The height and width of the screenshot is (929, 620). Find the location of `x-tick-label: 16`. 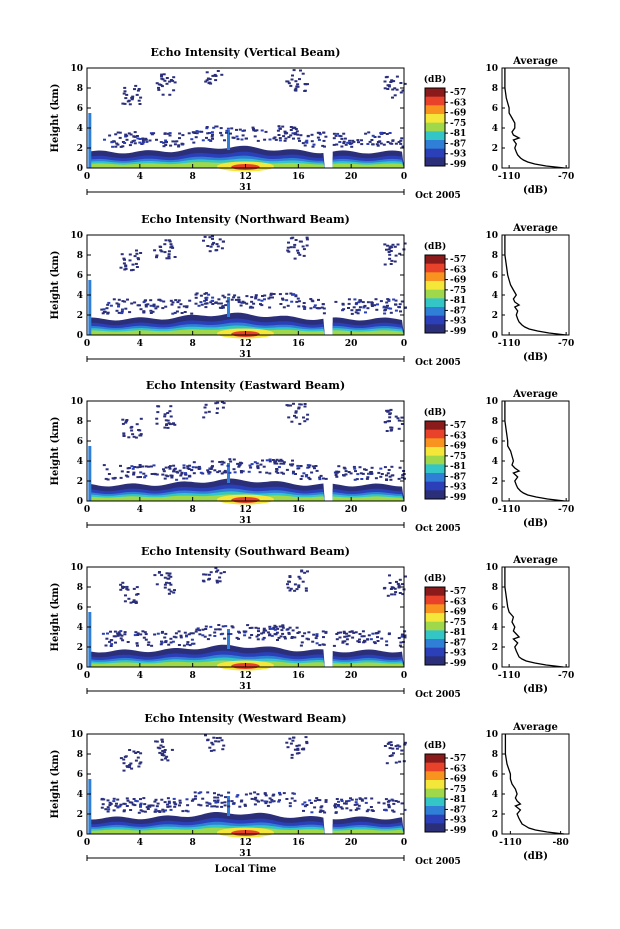

x-tick-label: 16 is located at coordinates (298, 510).